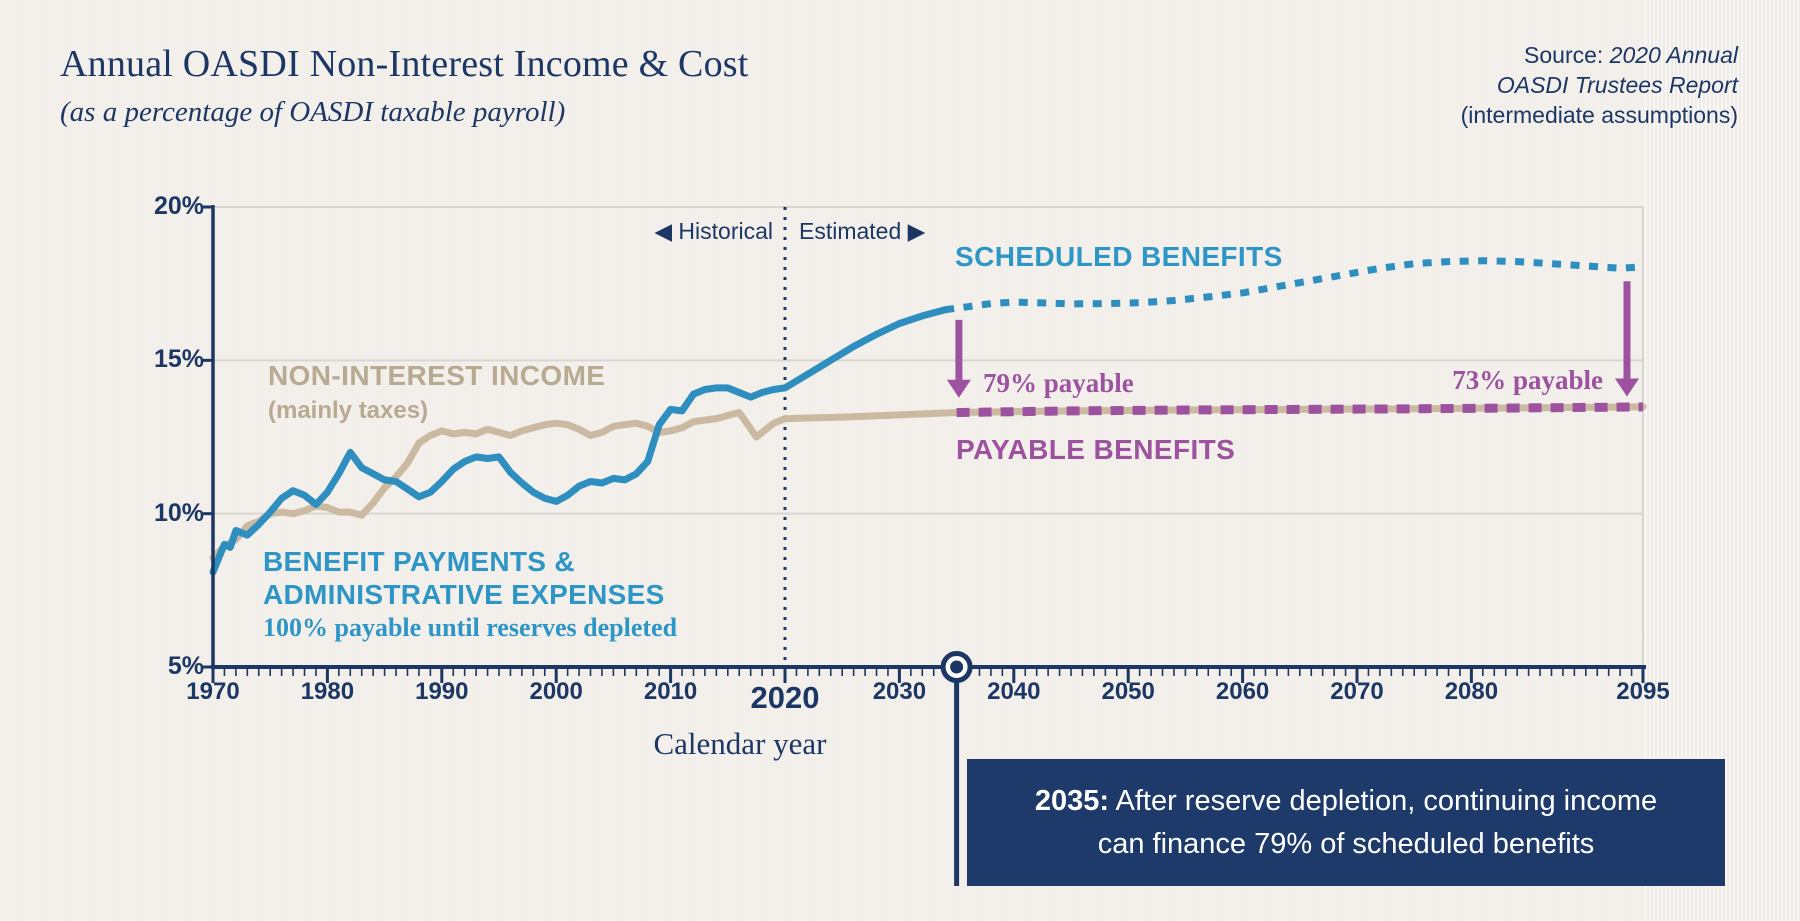 The image size is (1800, 921). Describe the element at coordinates (442, 691) in the screenshot. I see `x-tick-label: 1990` at that location.